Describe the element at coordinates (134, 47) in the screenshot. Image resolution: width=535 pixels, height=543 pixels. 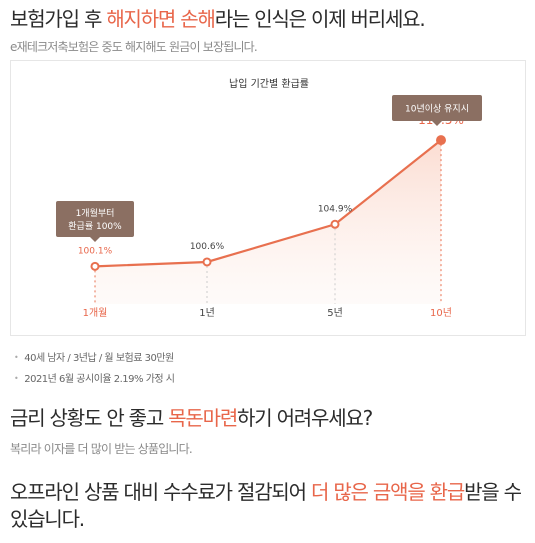
I see `subtitle-principal-guarantee: e재테크저축보험은 중도 해지해도 원금이 보장됩니다.` at that location.